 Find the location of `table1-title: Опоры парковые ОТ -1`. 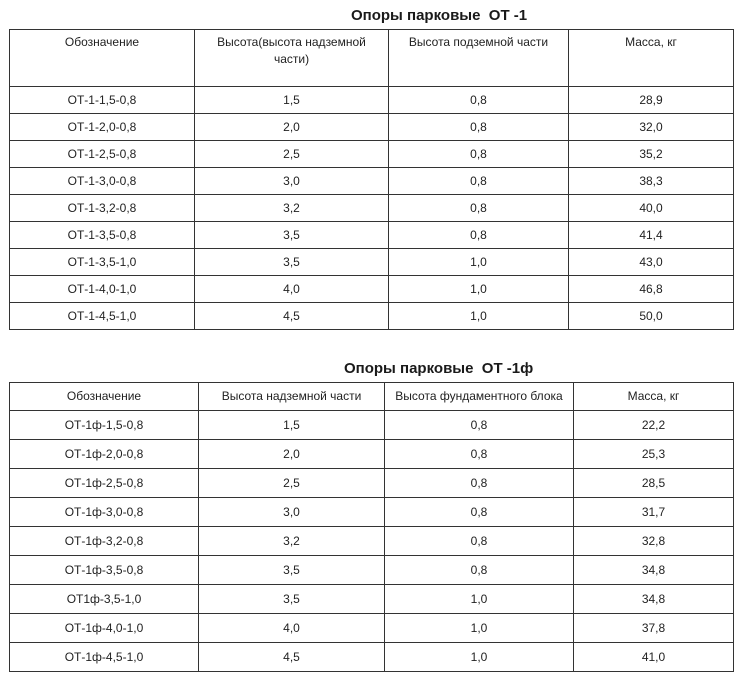

table1-title: Опоры парковые ОТ -1 is located at coordinates (439, 15).